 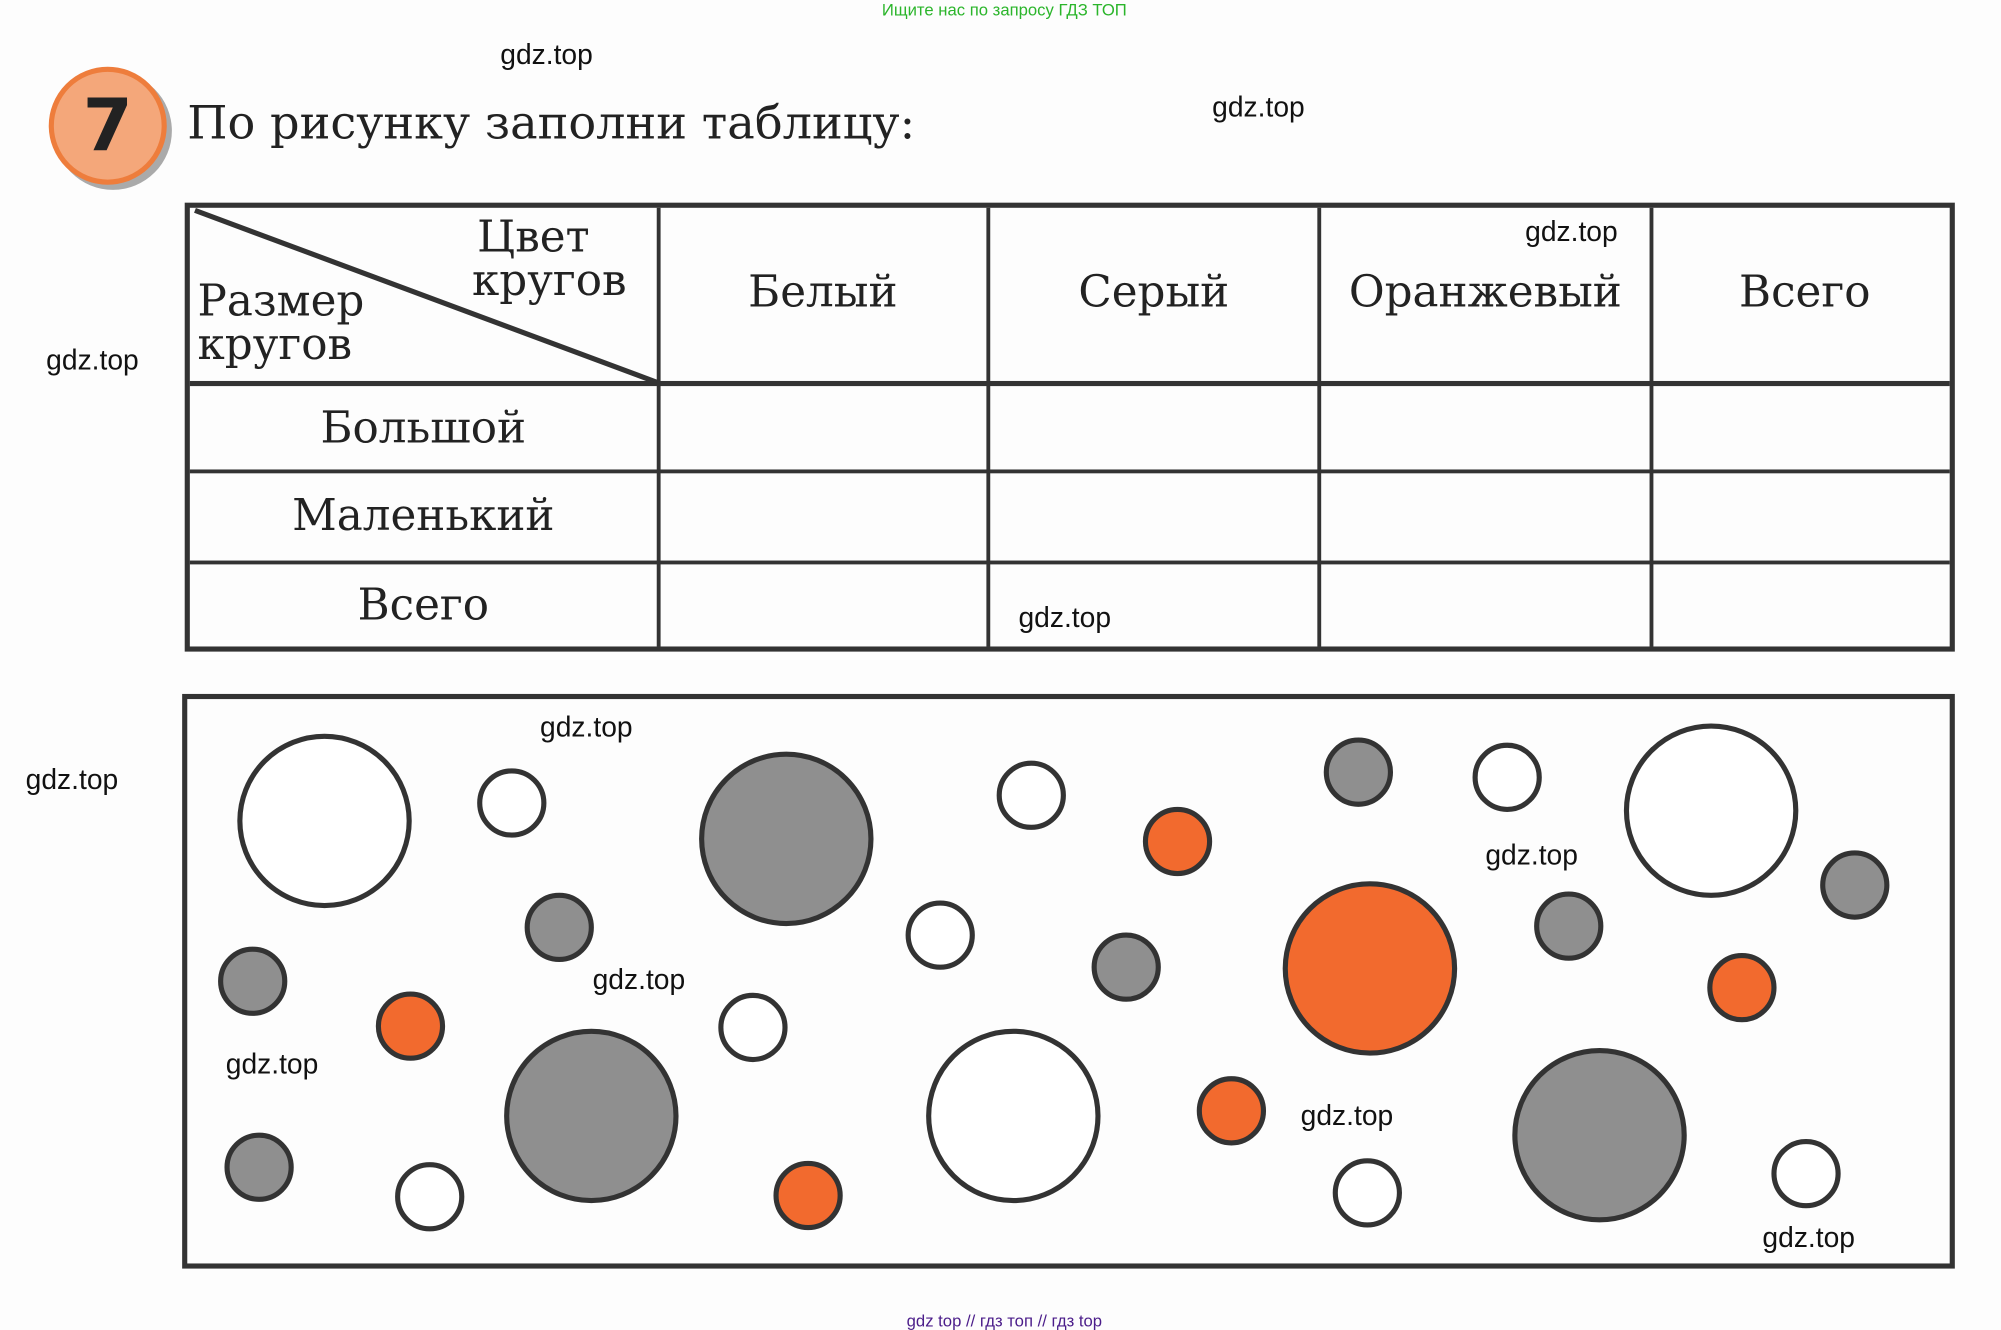 What do you see at coordinates (423, 515) in the screenshot?
I see `row-header-small: Маленький` at bounding box center [423, 515].